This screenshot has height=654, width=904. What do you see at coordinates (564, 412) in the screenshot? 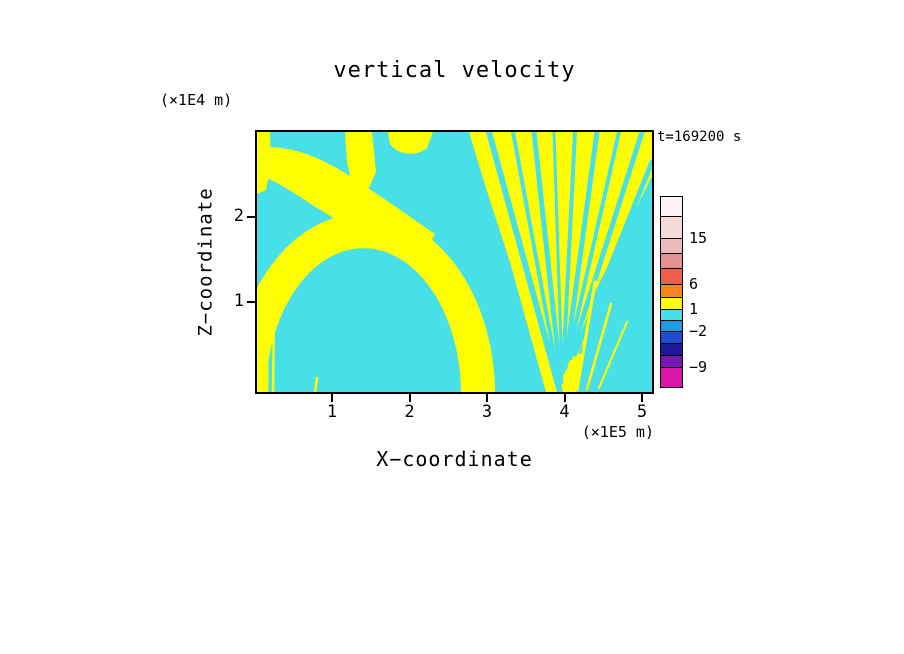
I see `x-tick-label: 4` at bounding box center [564, 412].